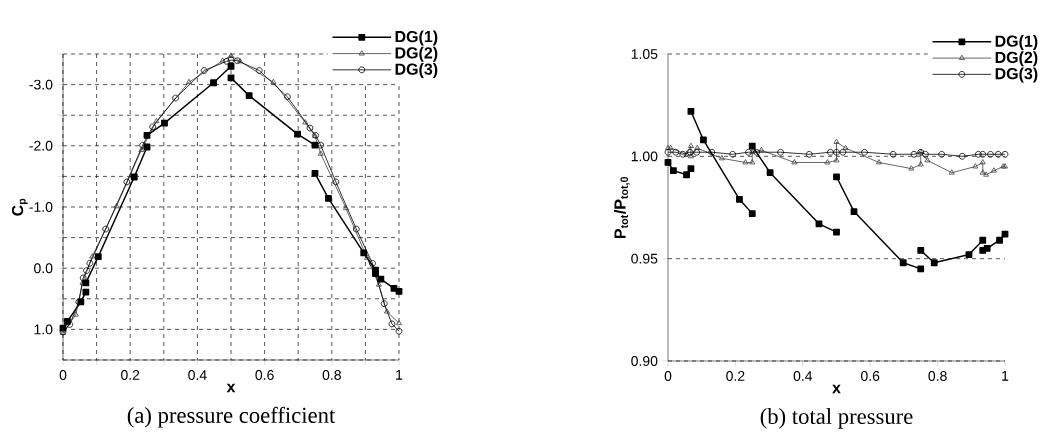 The height and width of the screenshot is (445, 1058). Describe the element at coordinates (19, 207) in the screenshot. I see `y-axis-title: C$_{p}$` at that location.